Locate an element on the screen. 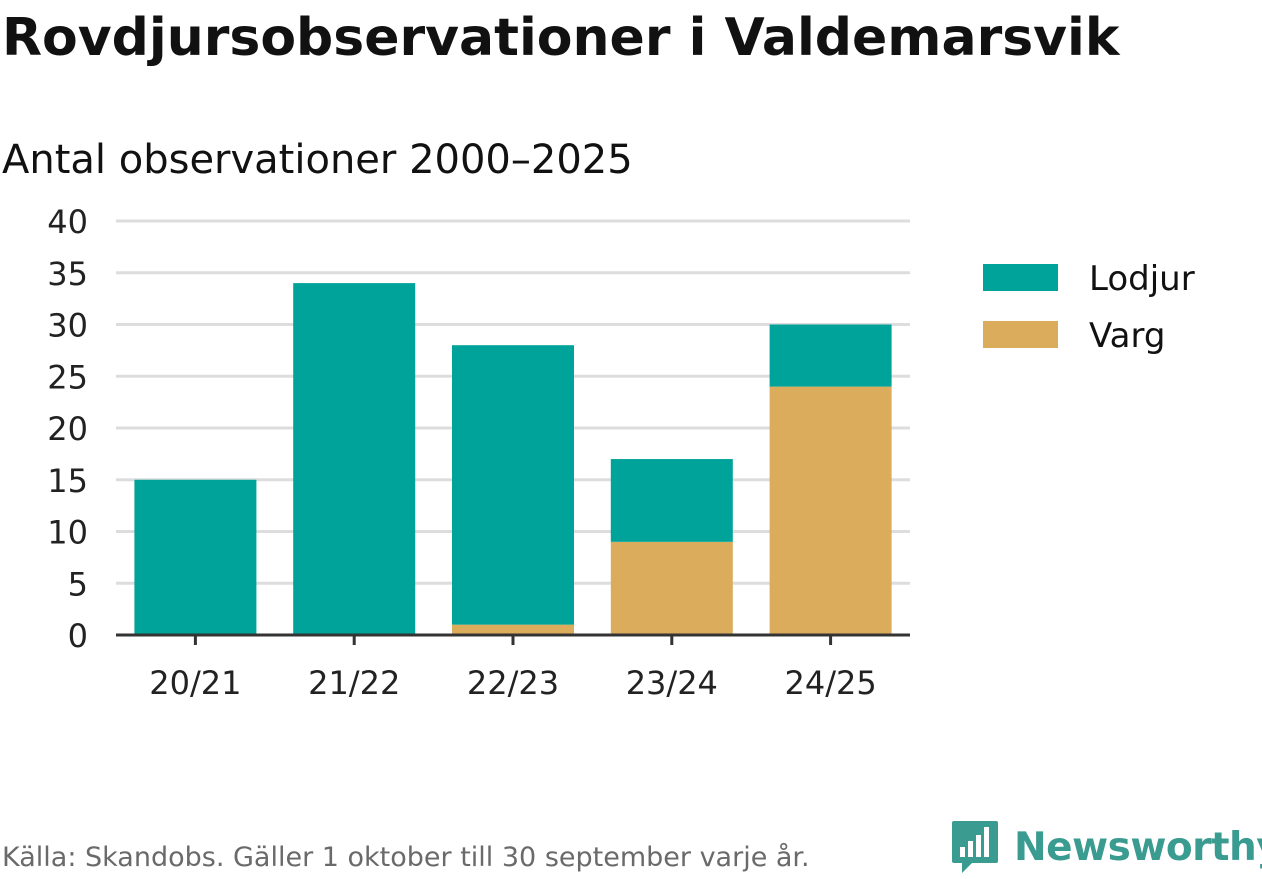 Image resolution: width=1262 pixels, height=879 pixels. x-tick-label: 23/24 is located at coordinates (672, 683).